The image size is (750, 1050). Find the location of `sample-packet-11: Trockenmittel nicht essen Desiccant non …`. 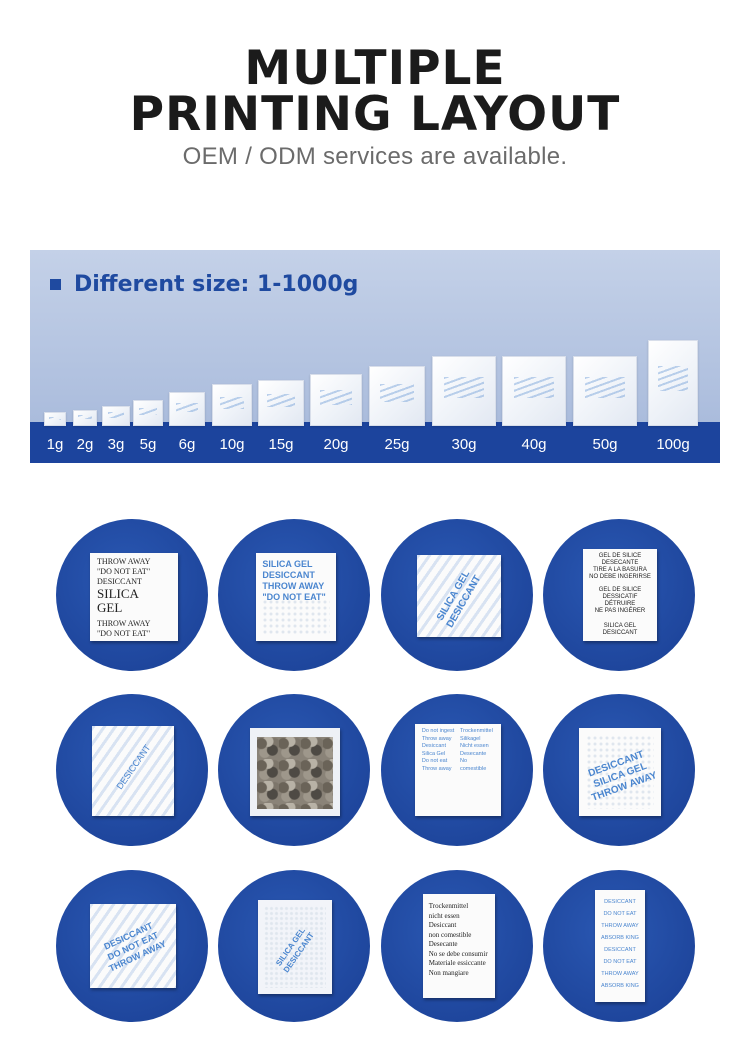

sample-packet-11: Trockenmittel nicht essen Desiccant non … is located at coordinates (459, 946).